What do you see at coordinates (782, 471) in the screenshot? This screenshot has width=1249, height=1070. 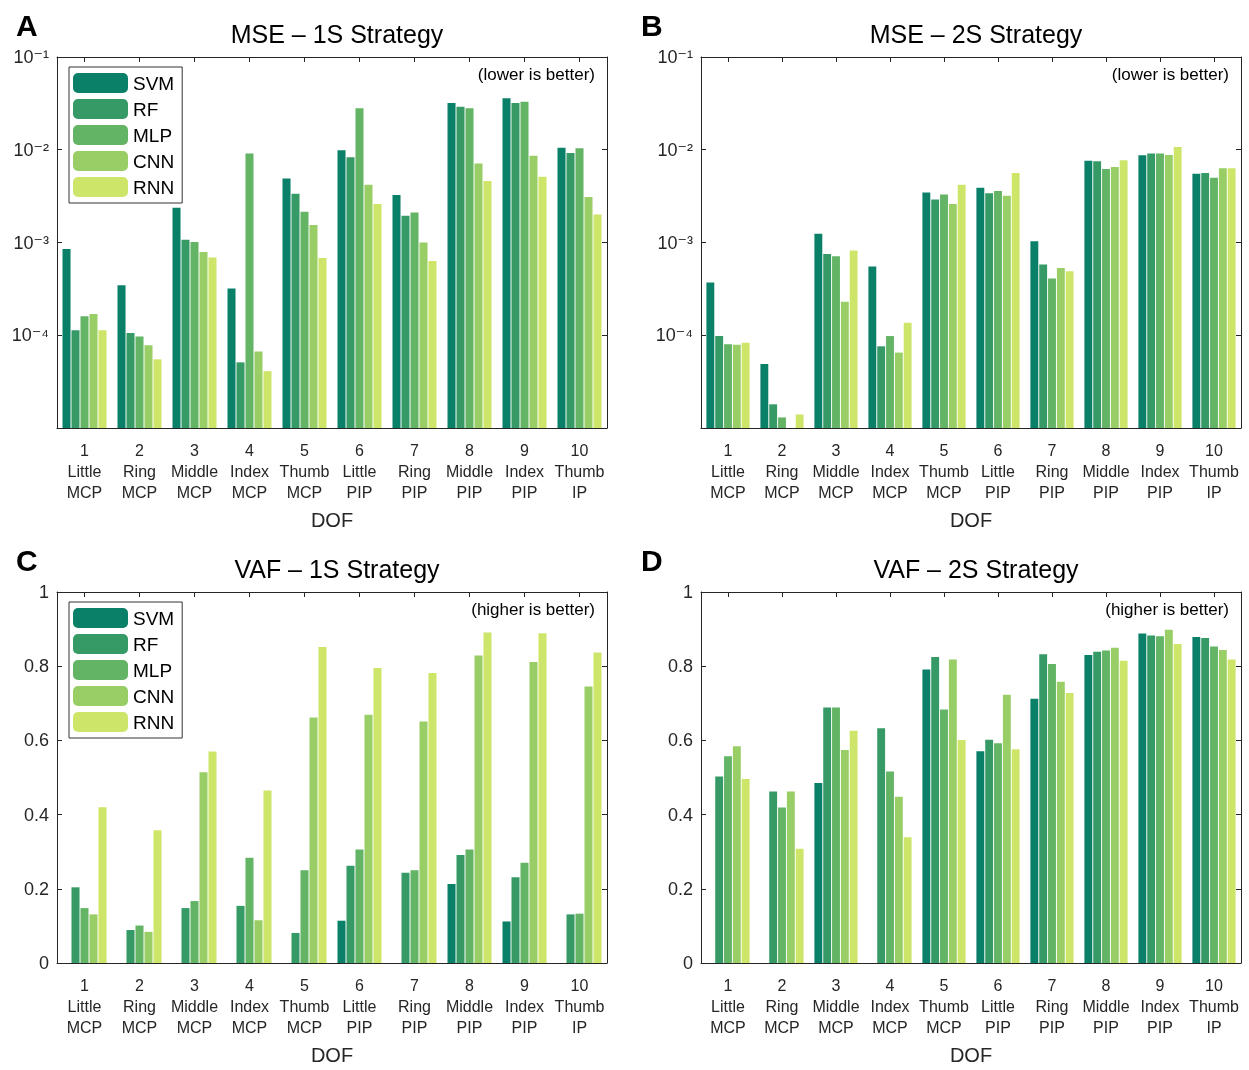 I see `x-tick-label: 2 Ring MCP` at bounding box center [782, 471].